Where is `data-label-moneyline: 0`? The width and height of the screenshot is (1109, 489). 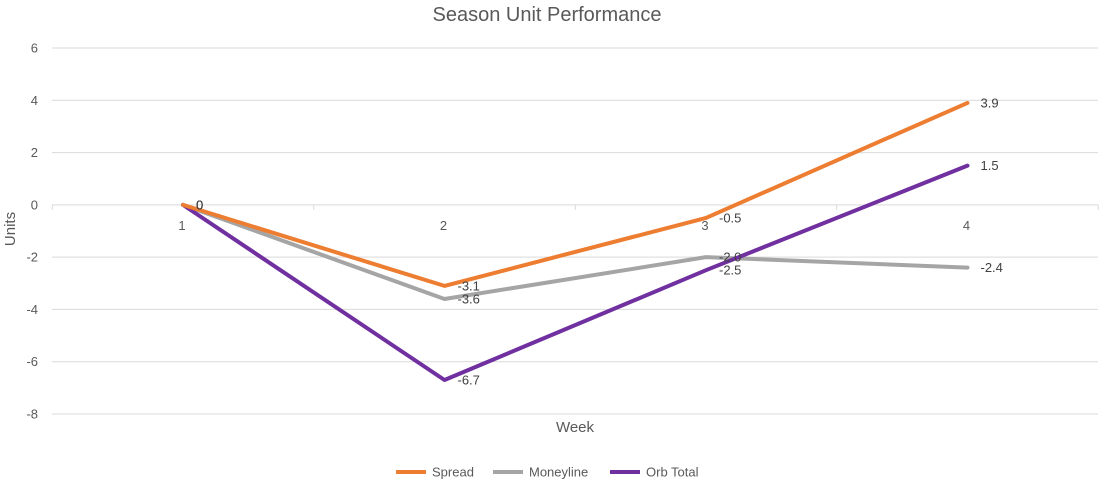
data-label-moneyline: 0 is located at coordinates (199, 204).